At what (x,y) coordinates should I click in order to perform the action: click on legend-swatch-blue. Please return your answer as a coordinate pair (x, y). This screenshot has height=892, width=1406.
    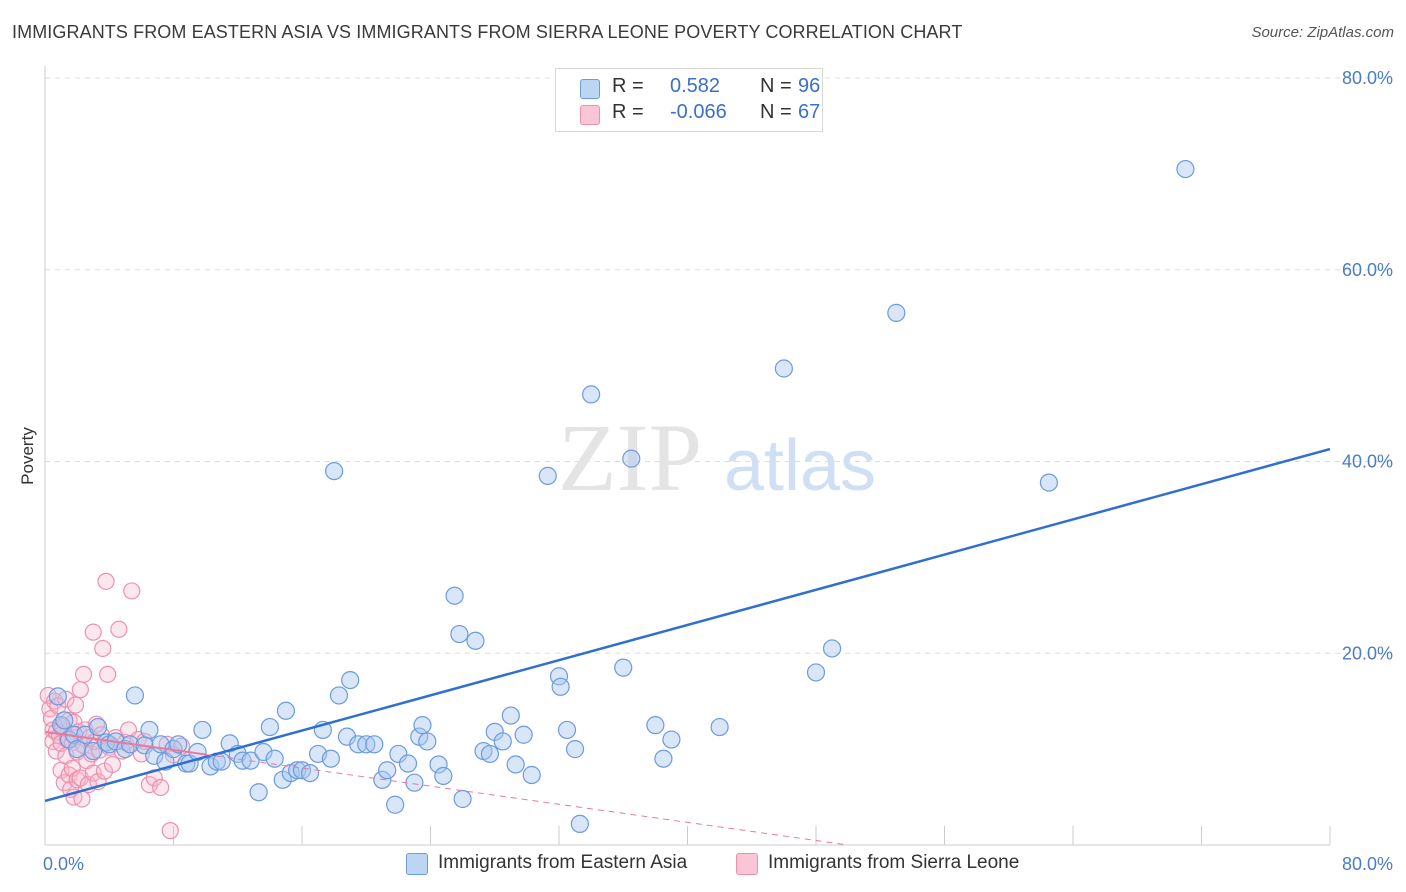
    Looking at the image, I should click on (590, 89).